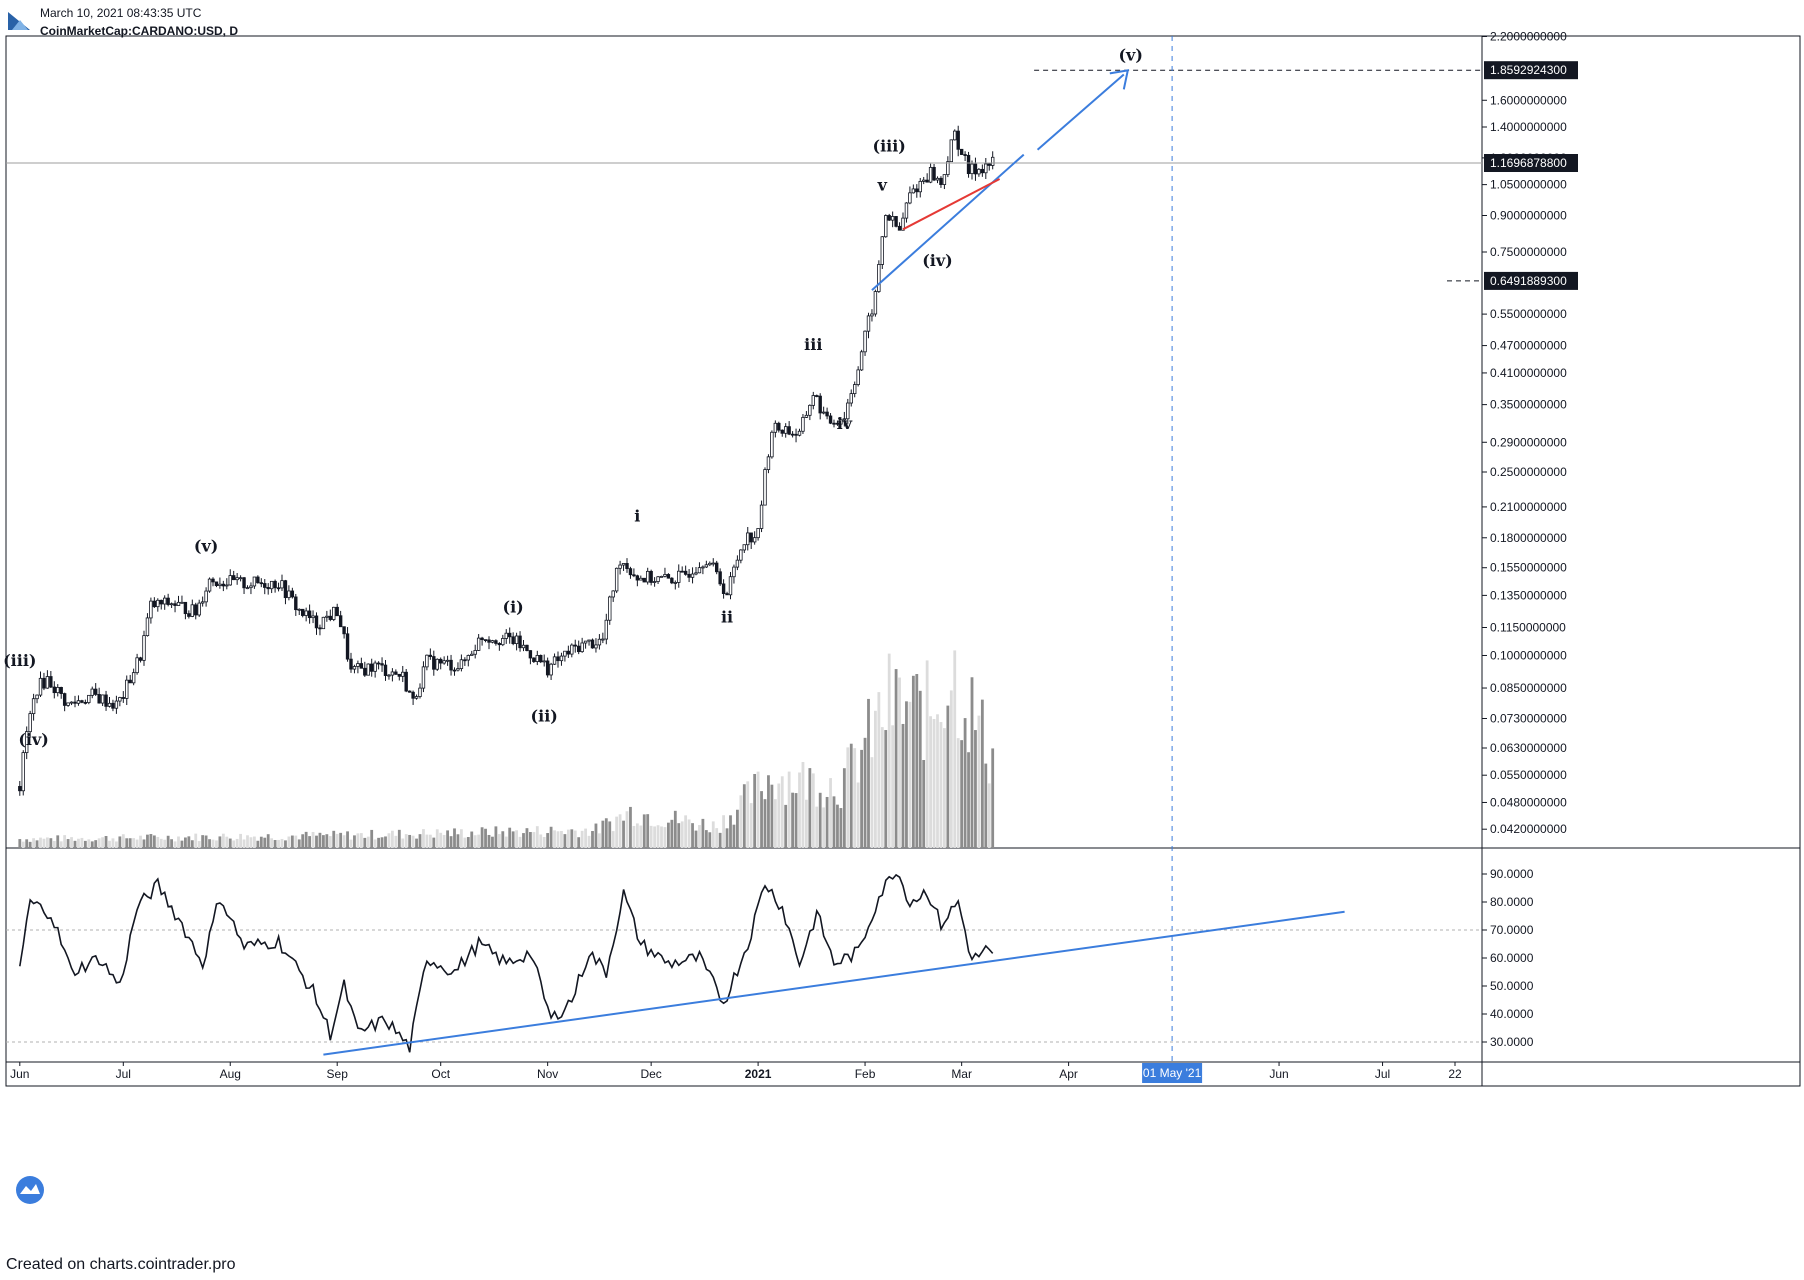 The height and width of the screenshot is (1280, 1804). Describe the element at coordinates (961, 1074) in the screenshot. I see `time-tick-label: Mar` at that location.